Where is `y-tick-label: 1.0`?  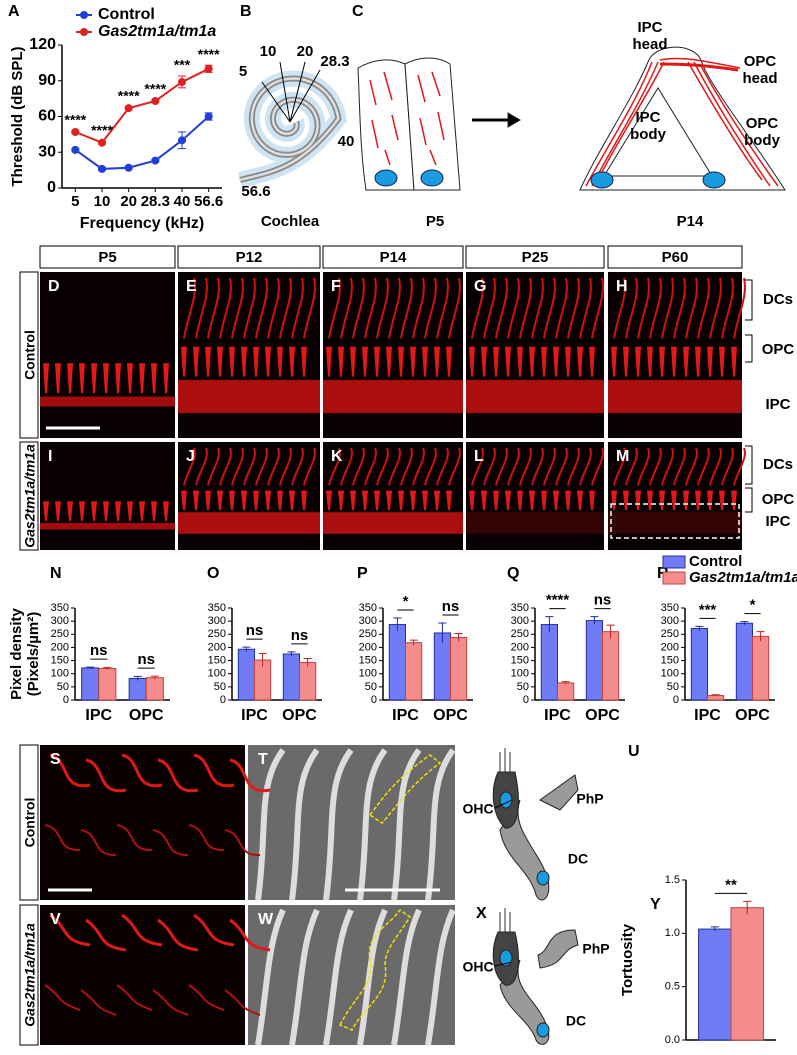
y-tick-label: 1.0 is located at coordinates (672, 933).